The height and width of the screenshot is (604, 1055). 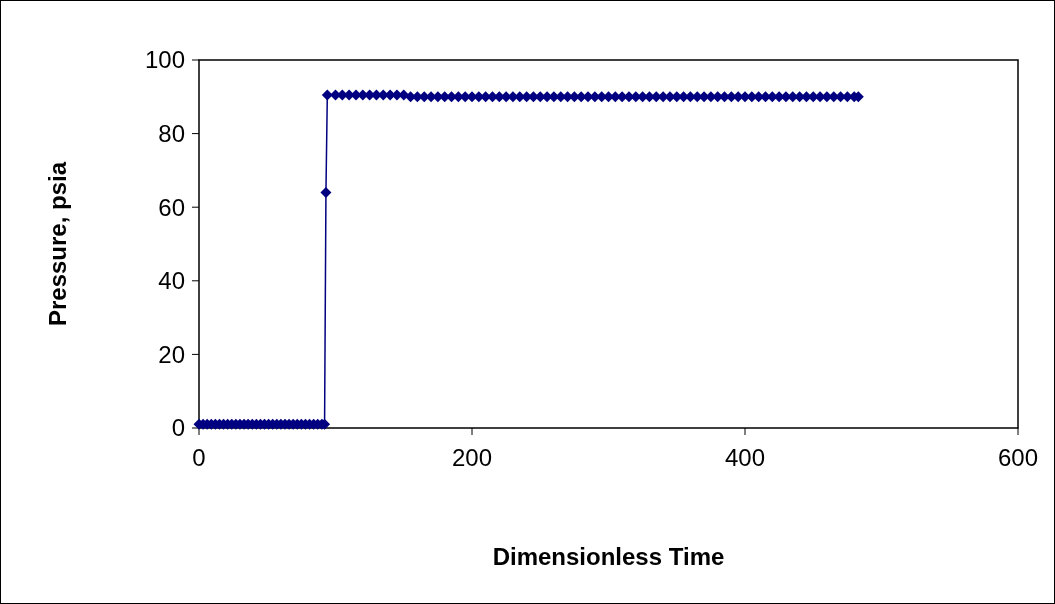 I want to click on x-tick-label: 0, so click(x=199, y=457).